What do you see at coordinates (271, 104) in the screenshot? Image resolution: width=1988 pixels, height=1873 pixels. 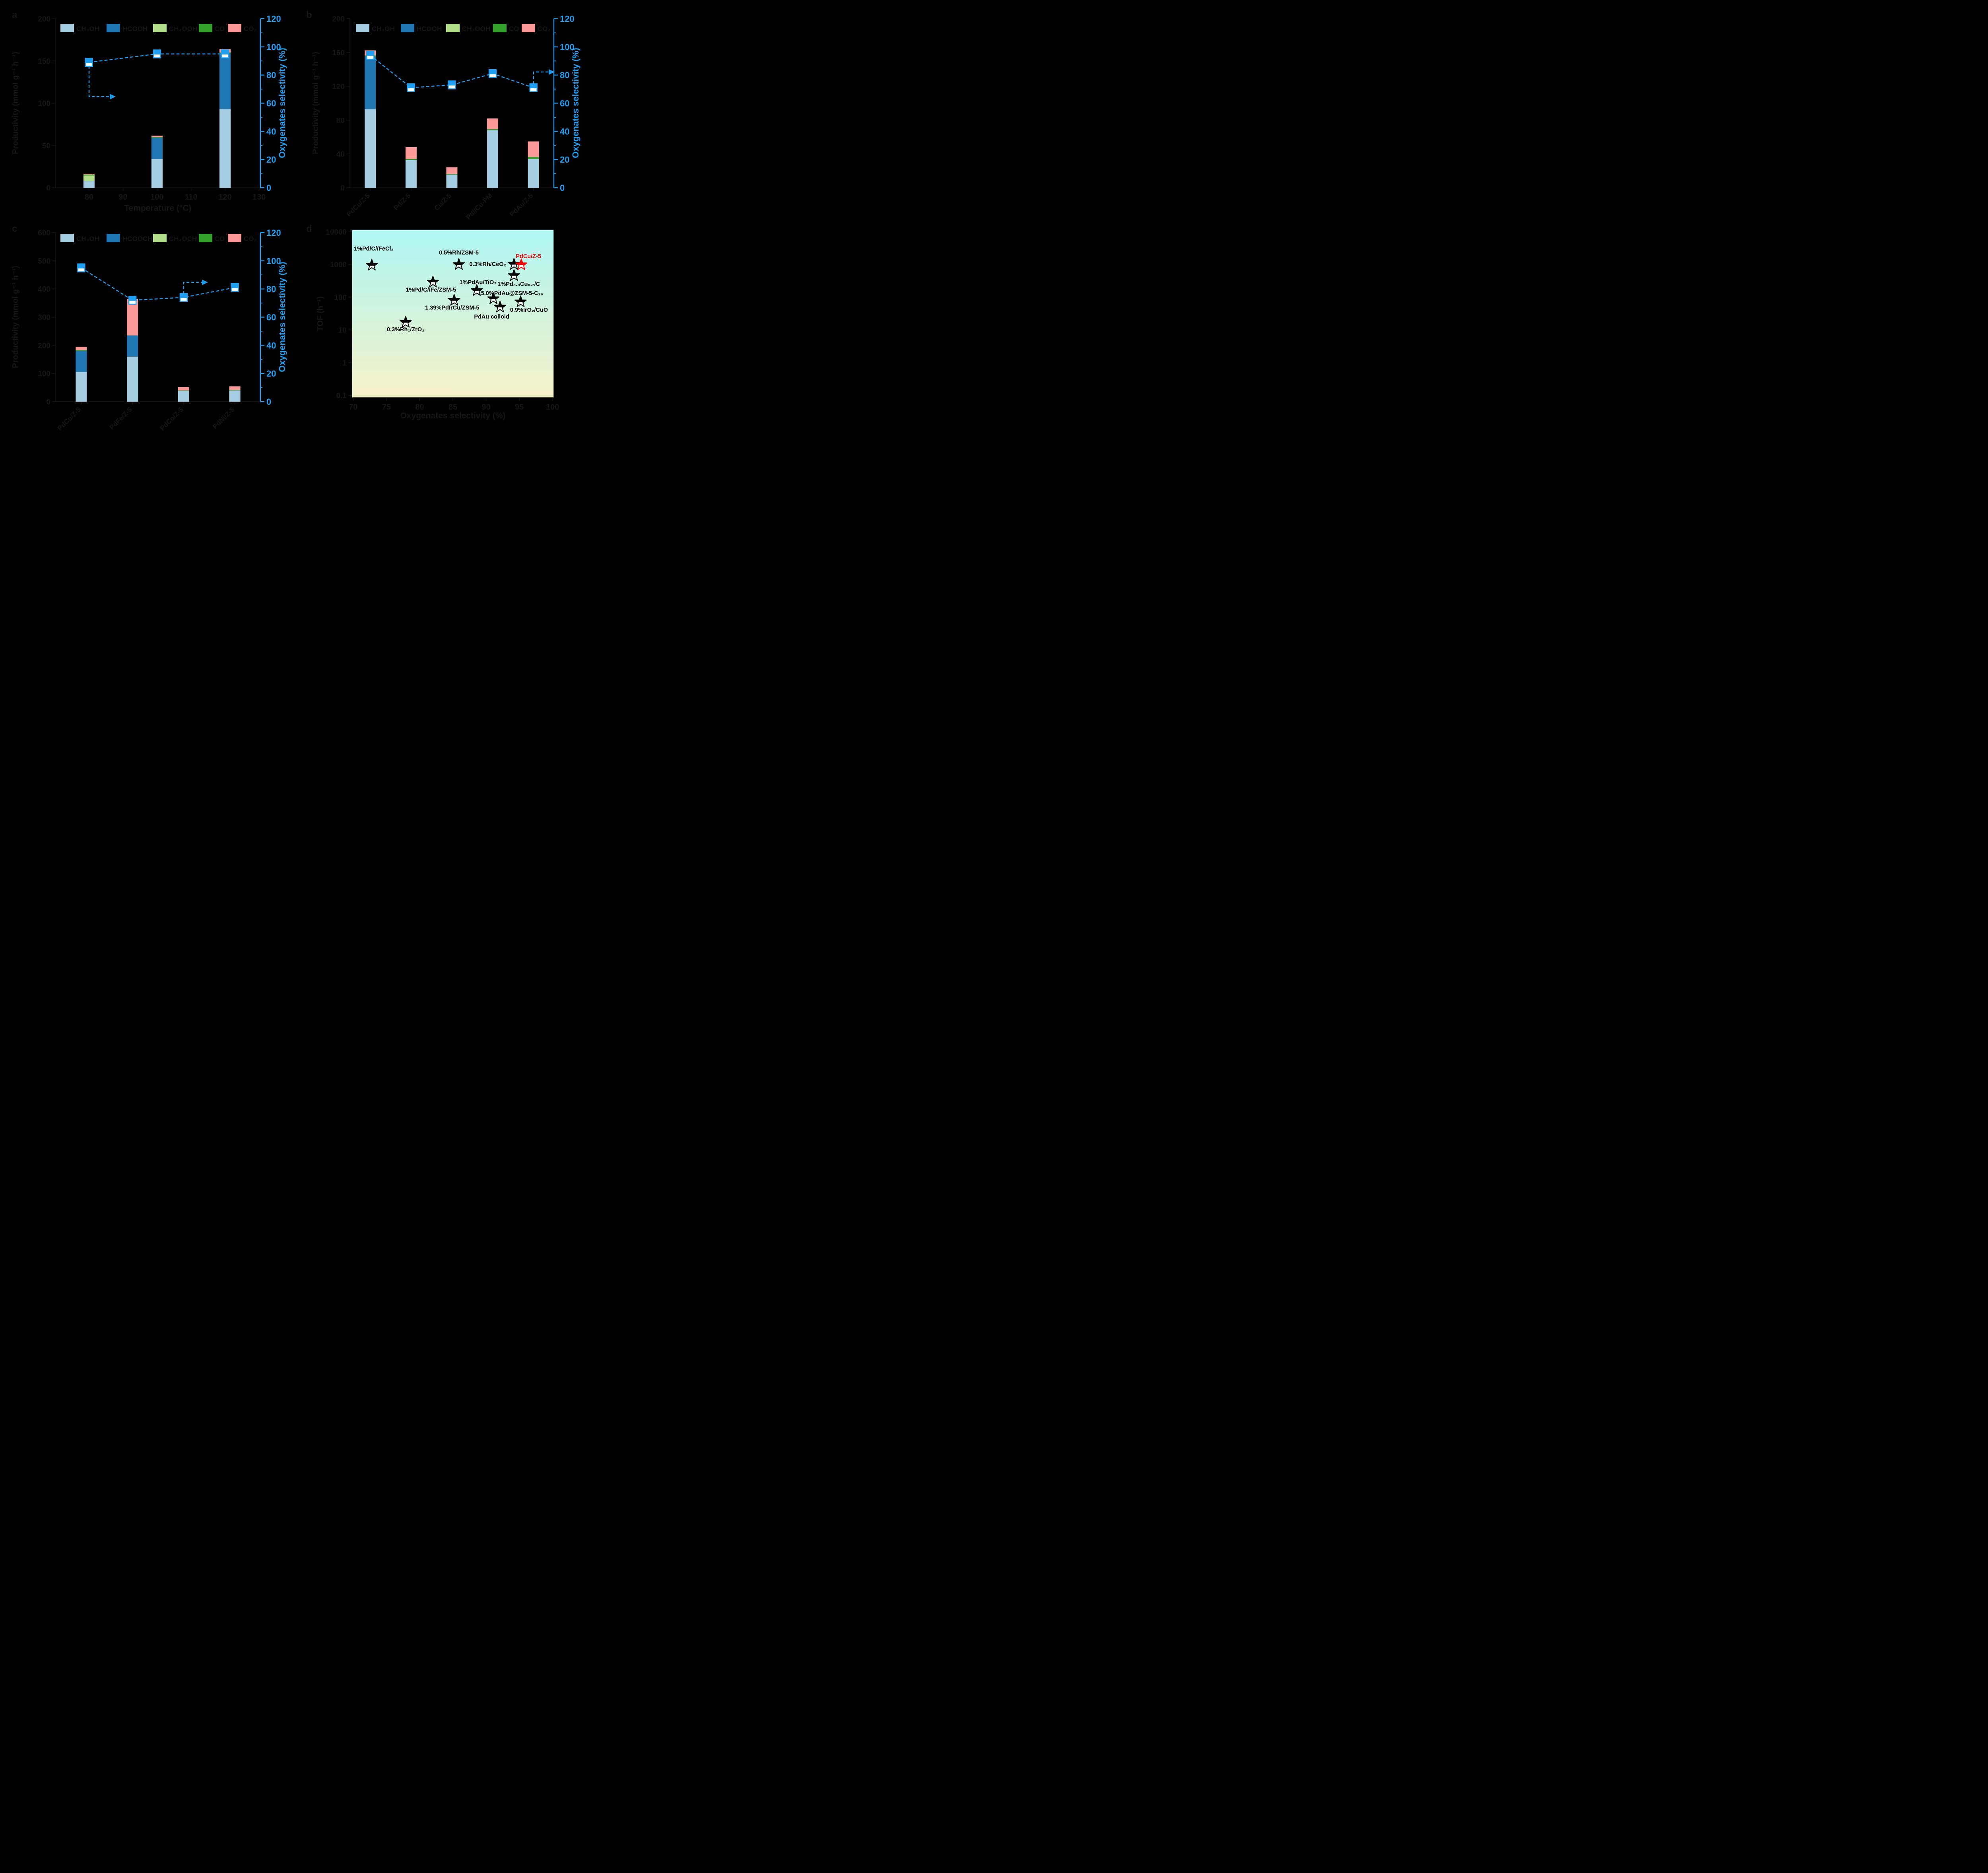 I see `right-axis-tick-label: 60` at bounding box center [271, 104].